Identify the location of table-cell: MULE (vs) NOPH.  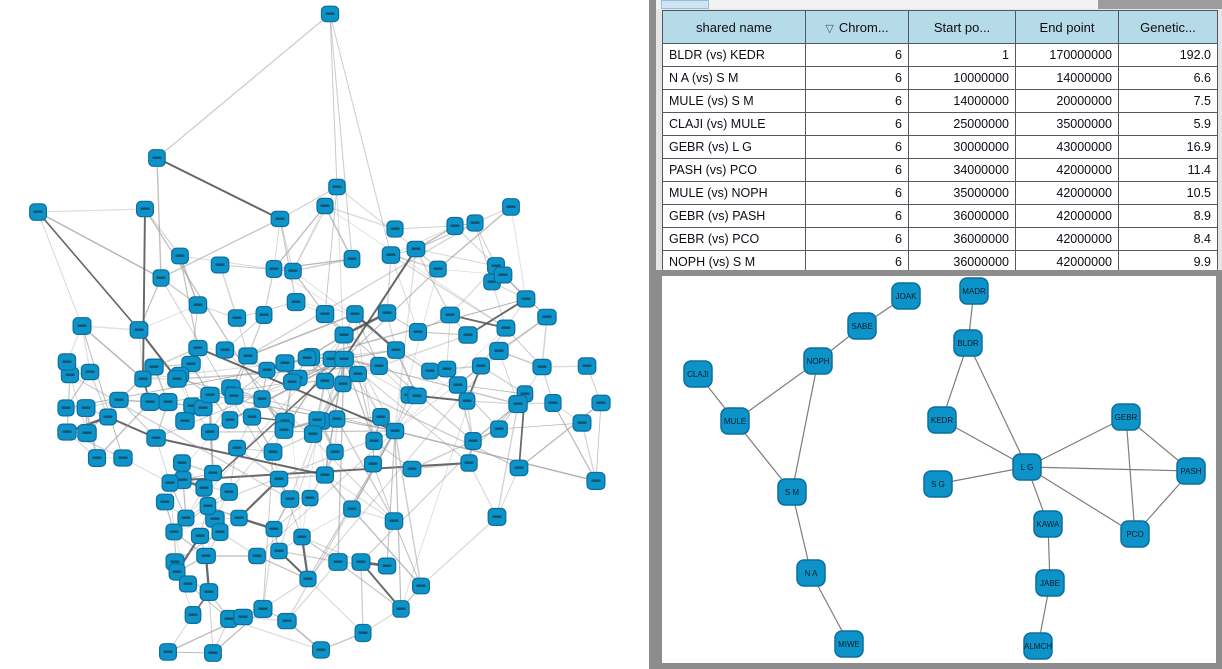
(734, 193).